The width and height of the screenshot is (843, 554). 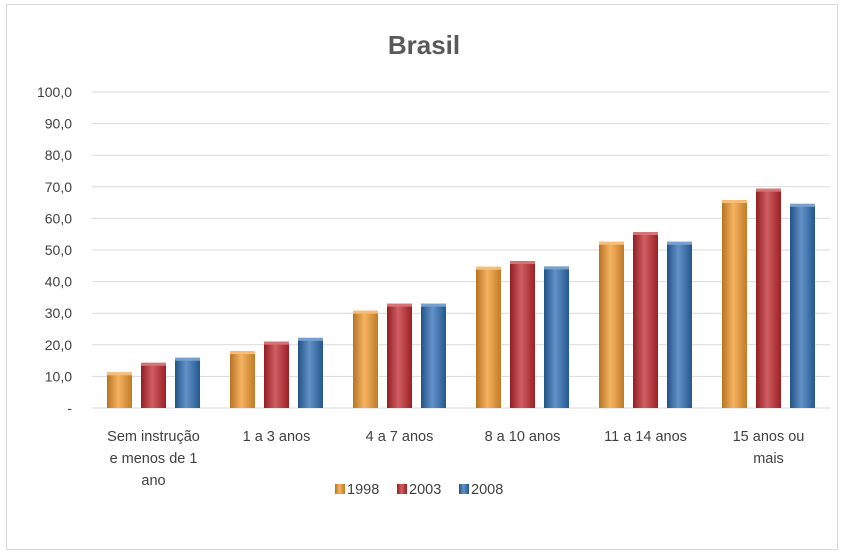 What do you see at coordinates (58, 155) in the screenshot?
I see `y-tick-label: 80,0` at bounding box center [58, 155].